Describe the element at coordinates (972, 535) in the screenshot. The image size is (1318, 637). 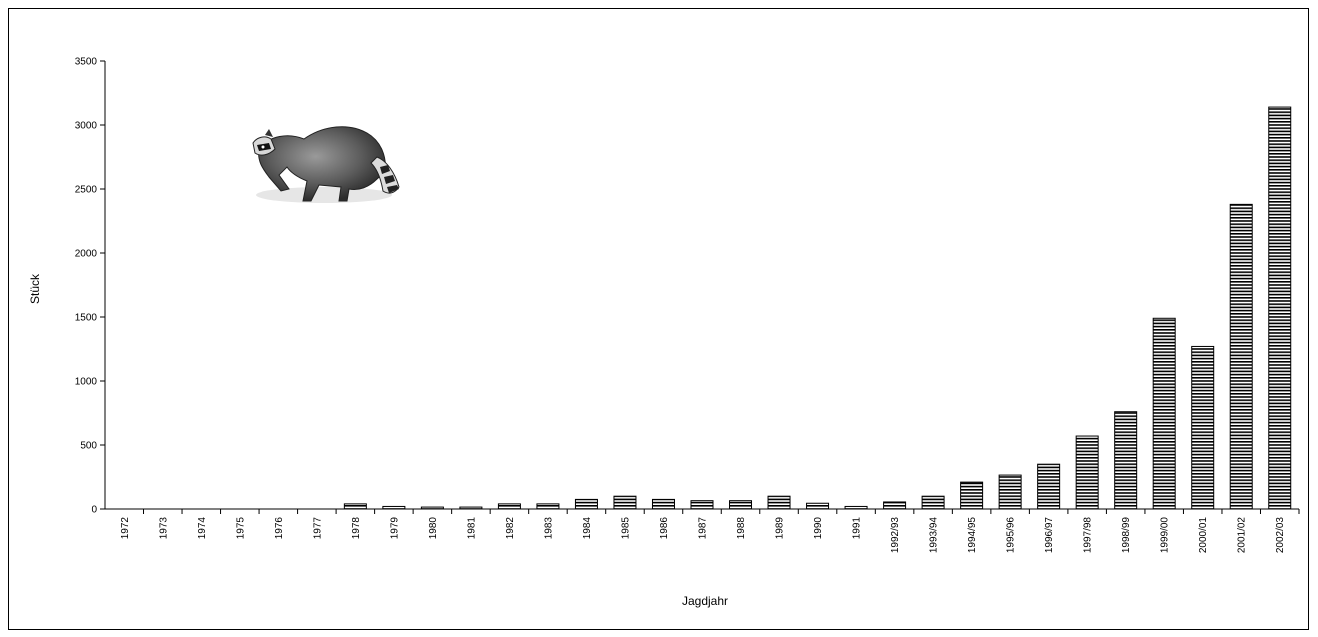
I see `x-tick-label: 1994/95` at that location.